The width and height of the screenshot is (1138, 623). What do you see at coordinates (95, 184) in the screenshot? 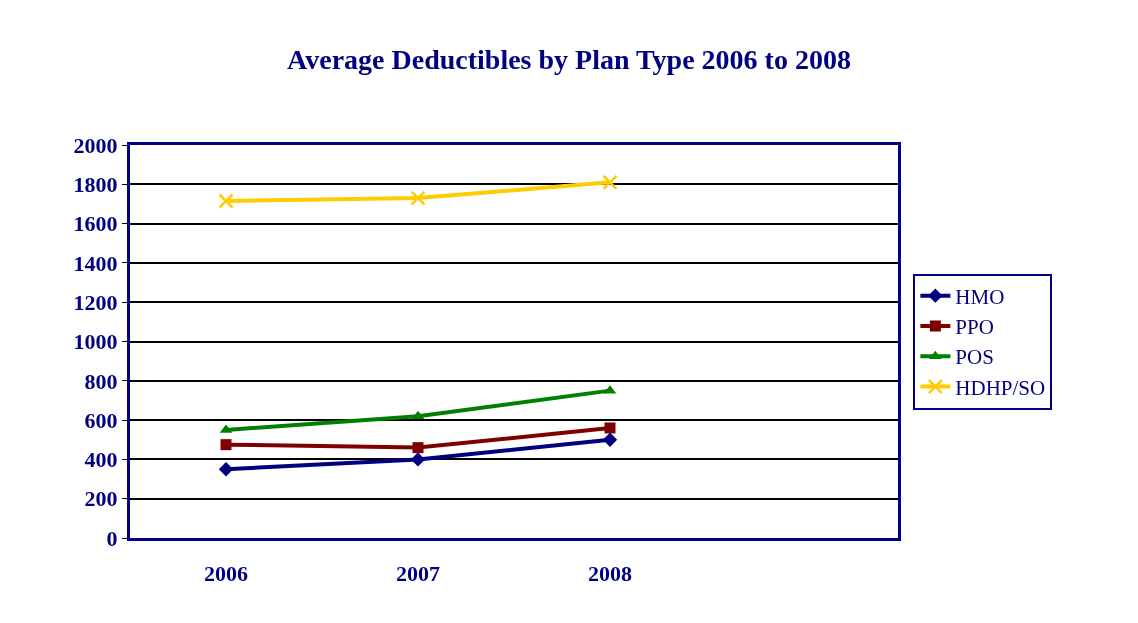
I see `y-tick-label: 1800` at bounding box center [95, 184].